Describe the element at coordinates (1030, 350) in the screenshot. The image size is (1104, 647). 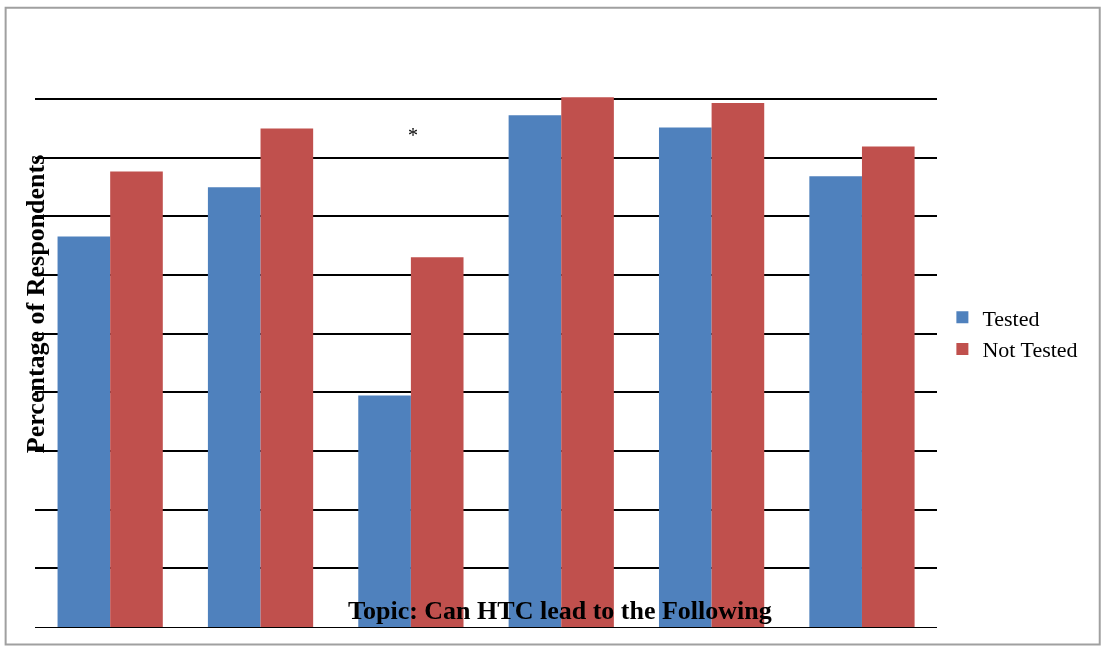
I see `legend-label: Not Tested` at that location.